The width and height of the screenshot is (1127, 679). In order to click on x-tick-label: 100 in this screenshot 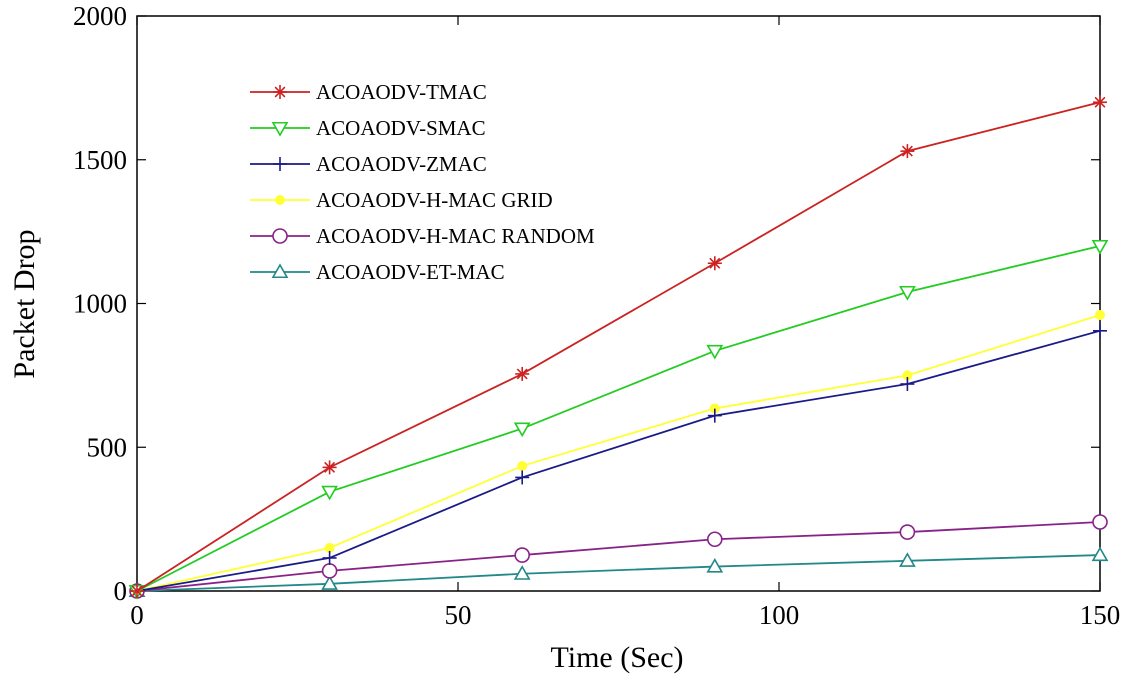, I will do `click(779, 615)`.